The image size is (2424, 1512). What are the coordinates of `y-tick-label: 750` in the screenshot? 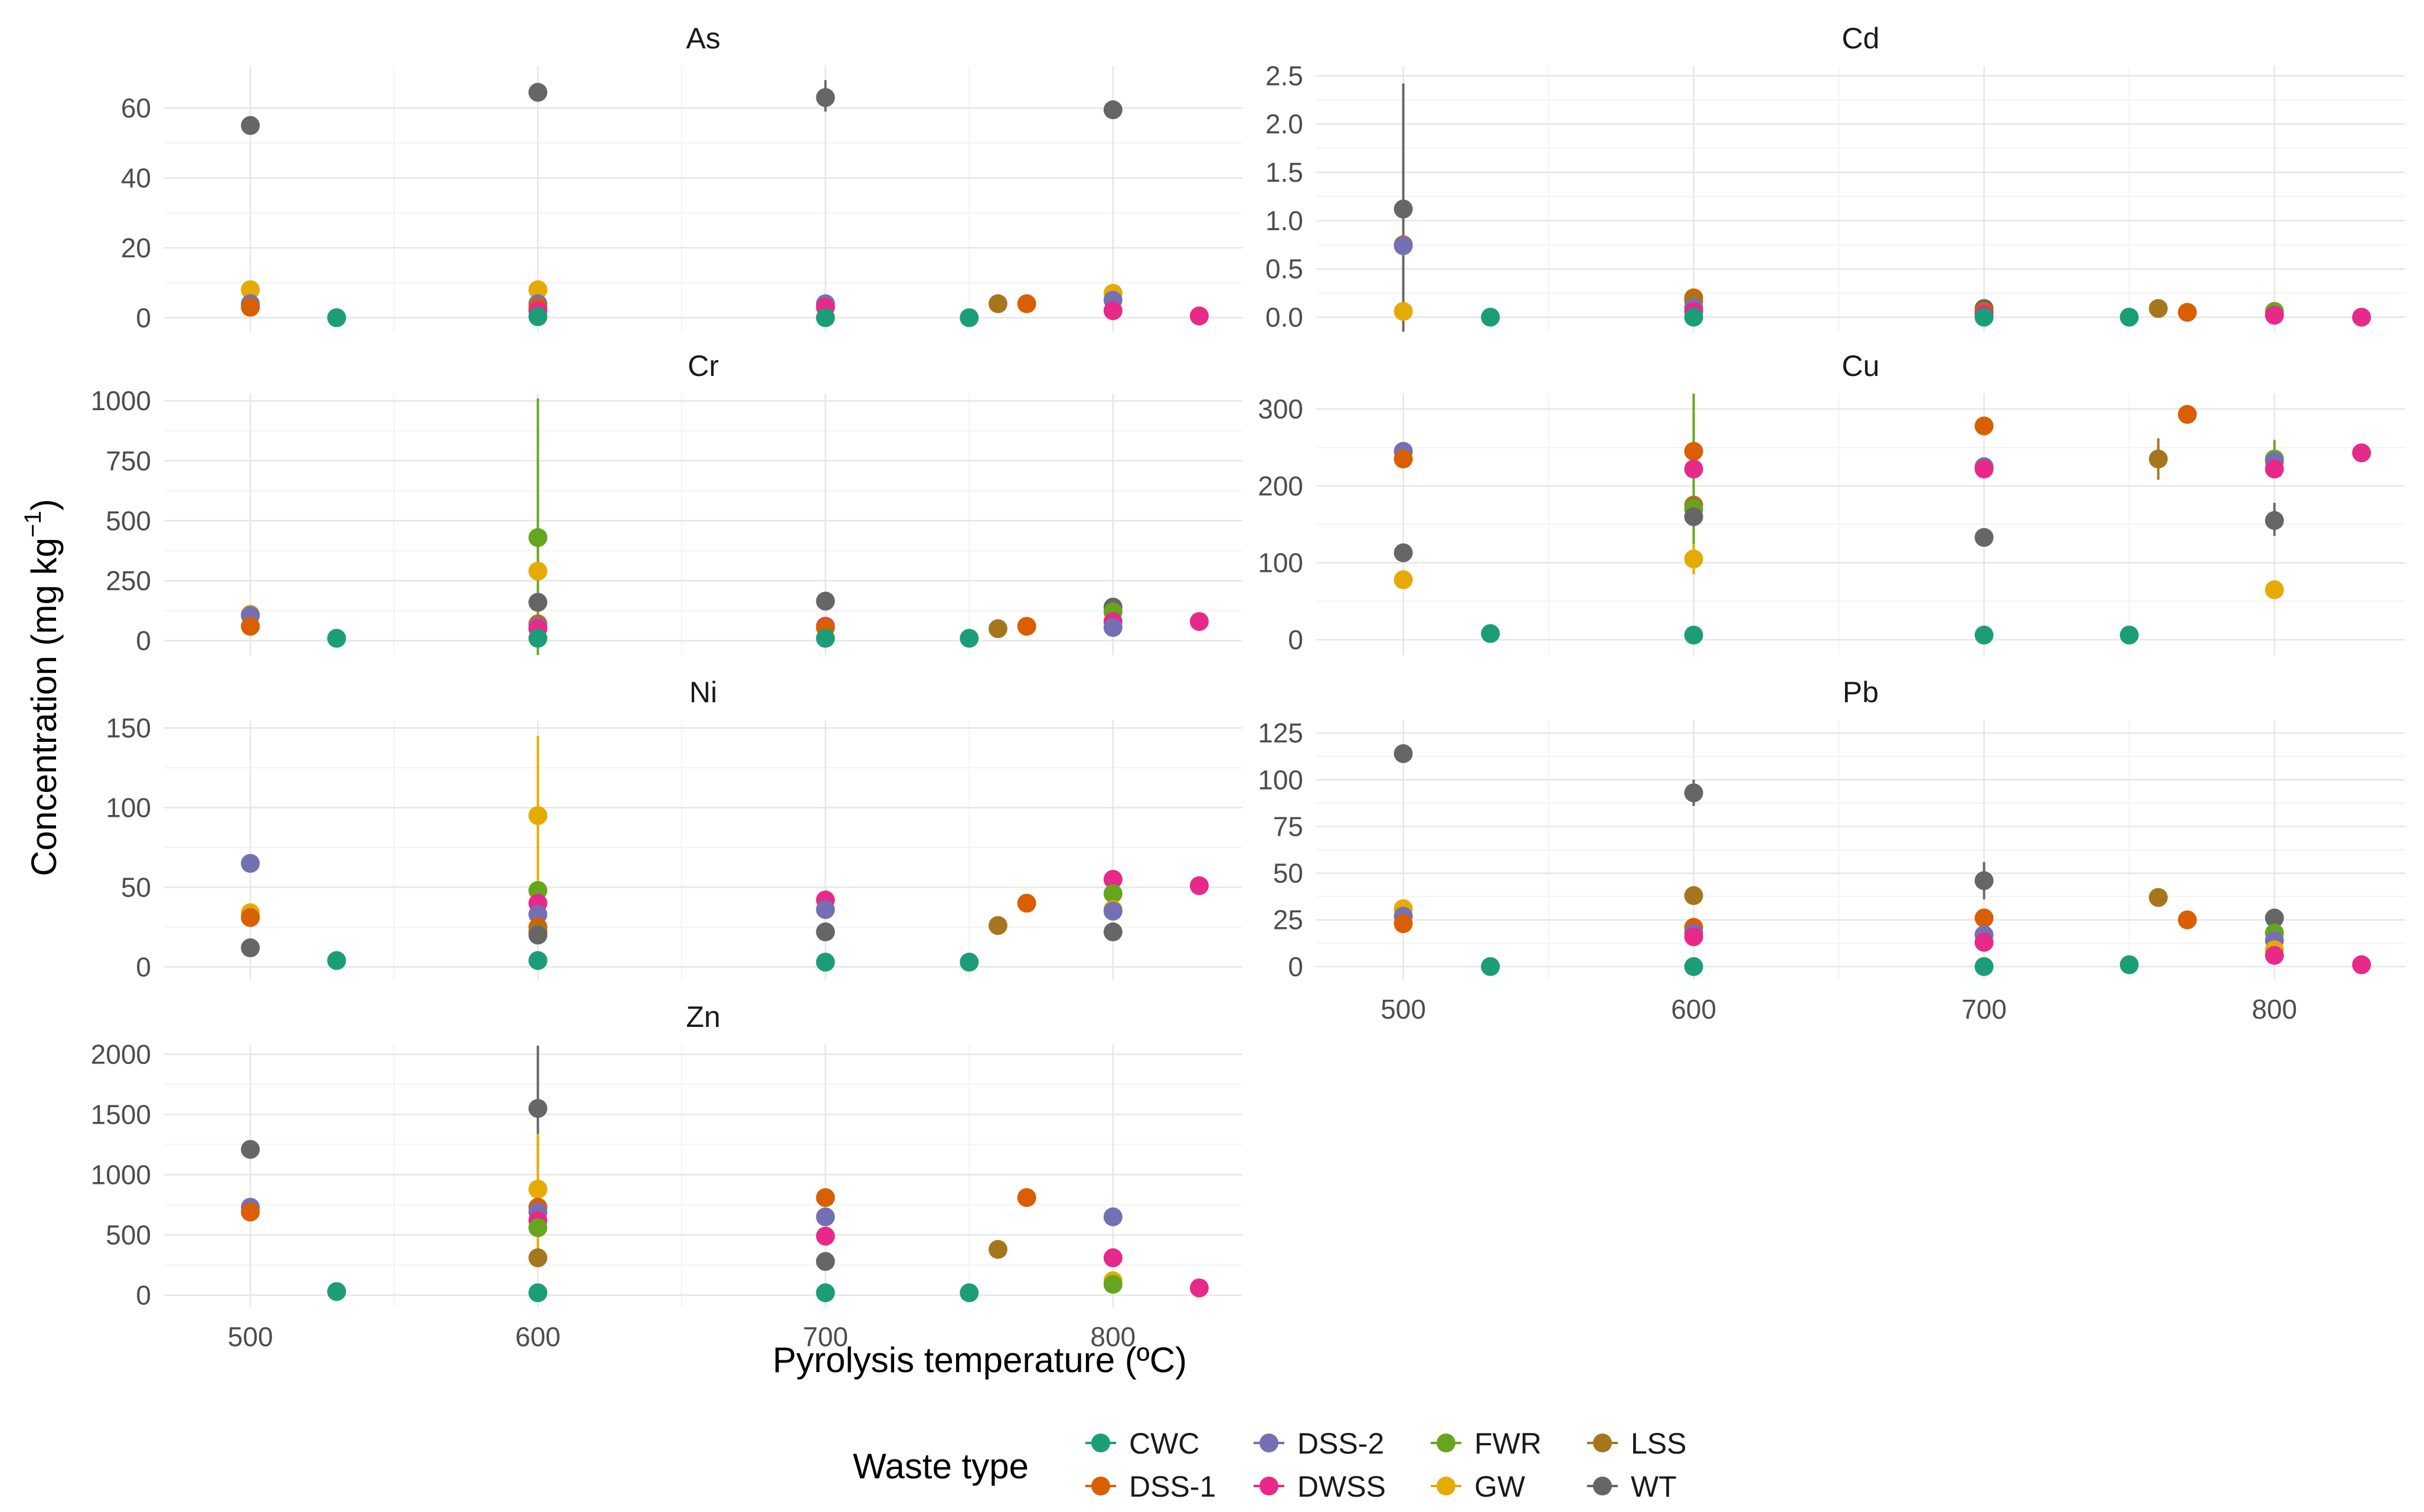 It's located at (128, 461).